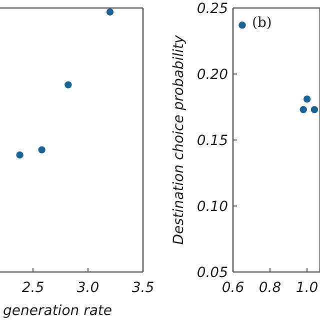  Describe the element at coordinates (212, 140) in the screenshot. I see `y-tick-label: 0.15` at that location.